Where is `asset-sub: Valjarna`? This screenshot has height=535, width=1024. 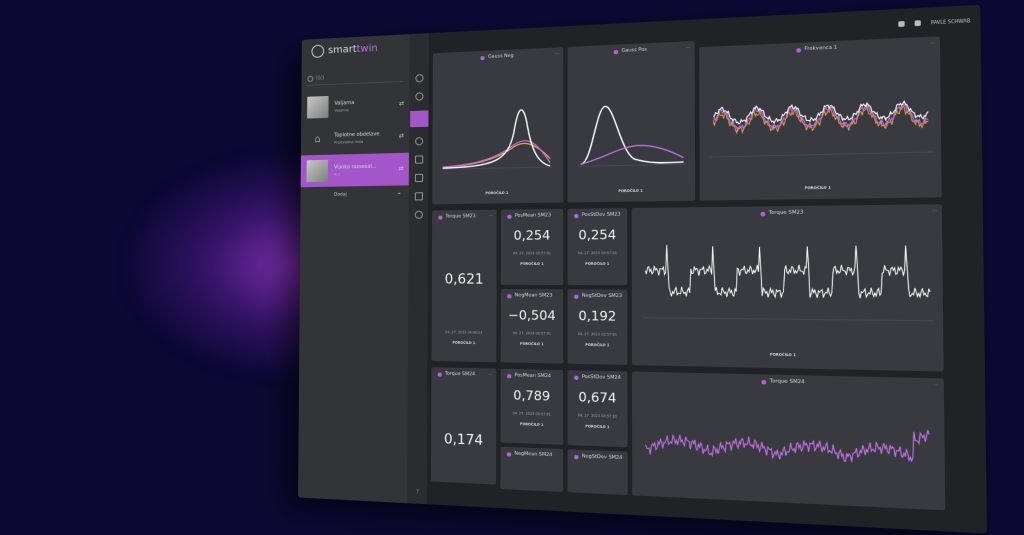 asset-sub: Valjarna is located at coordinates (344, 110).